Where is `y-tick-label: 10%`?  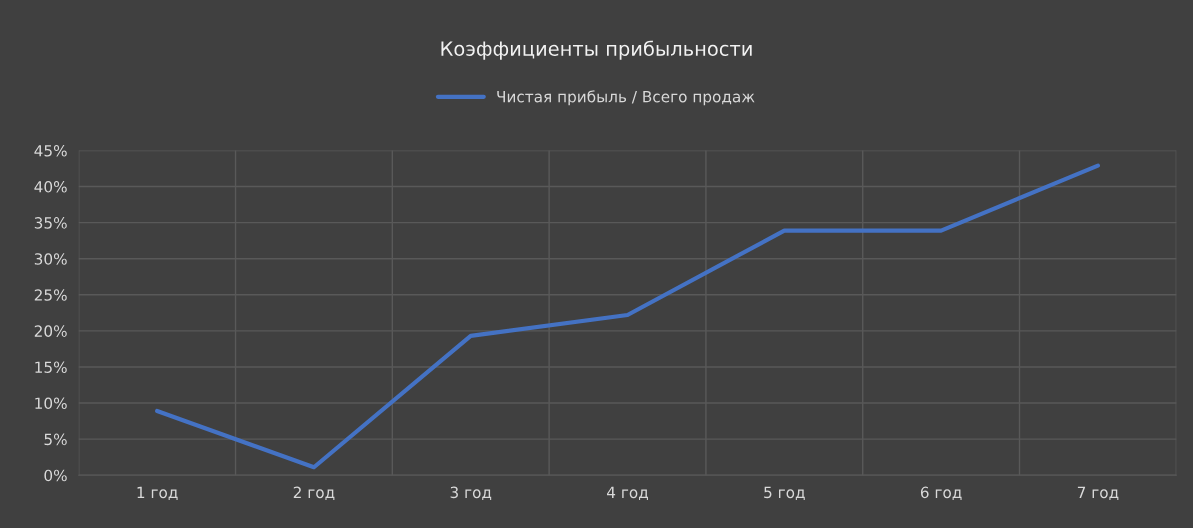
y-tick-label: 10% is located at coordinates (51, 403).